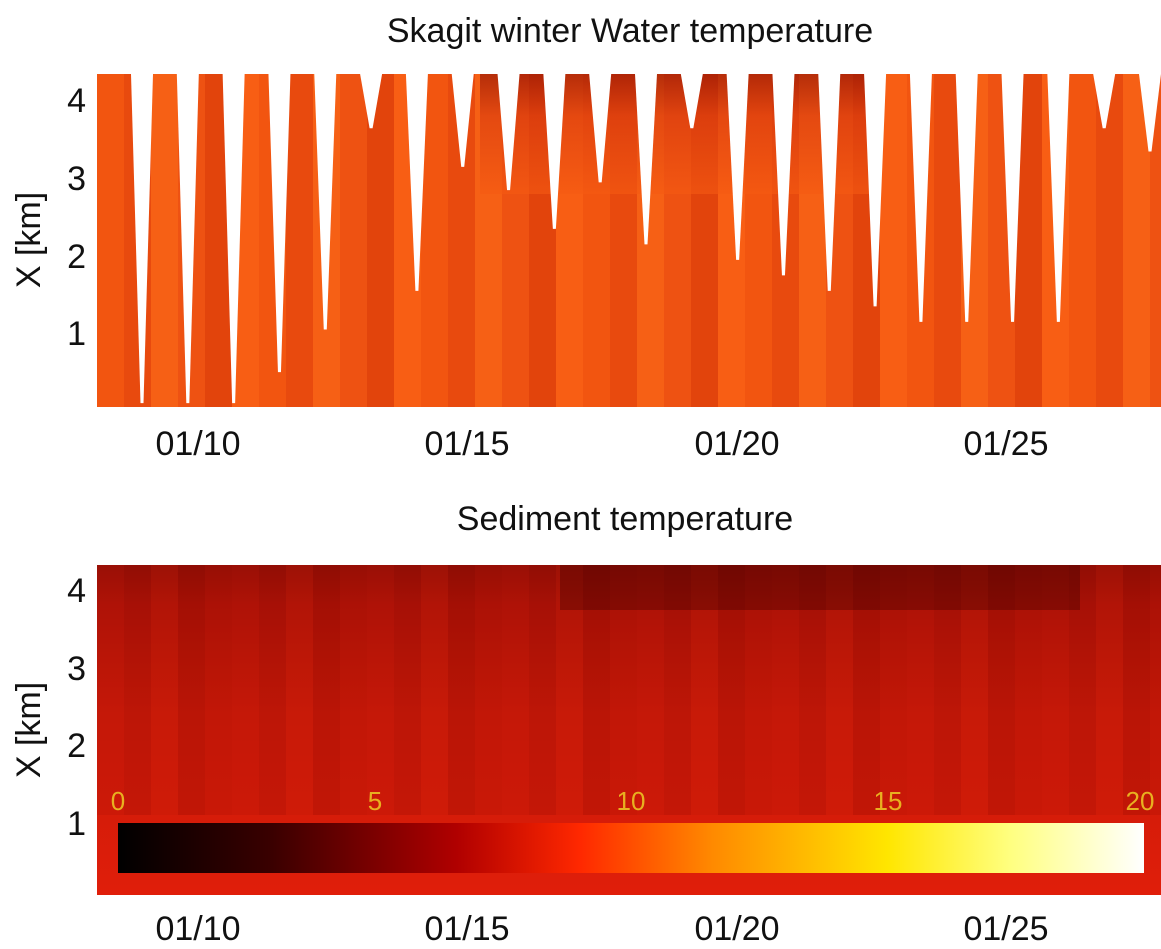  What do you see at coordinates (601, 929) in the screenshot?
I see `x-ticks-2: 01/10 01/15 01/20 01/25` at bounding box center [601, 929].